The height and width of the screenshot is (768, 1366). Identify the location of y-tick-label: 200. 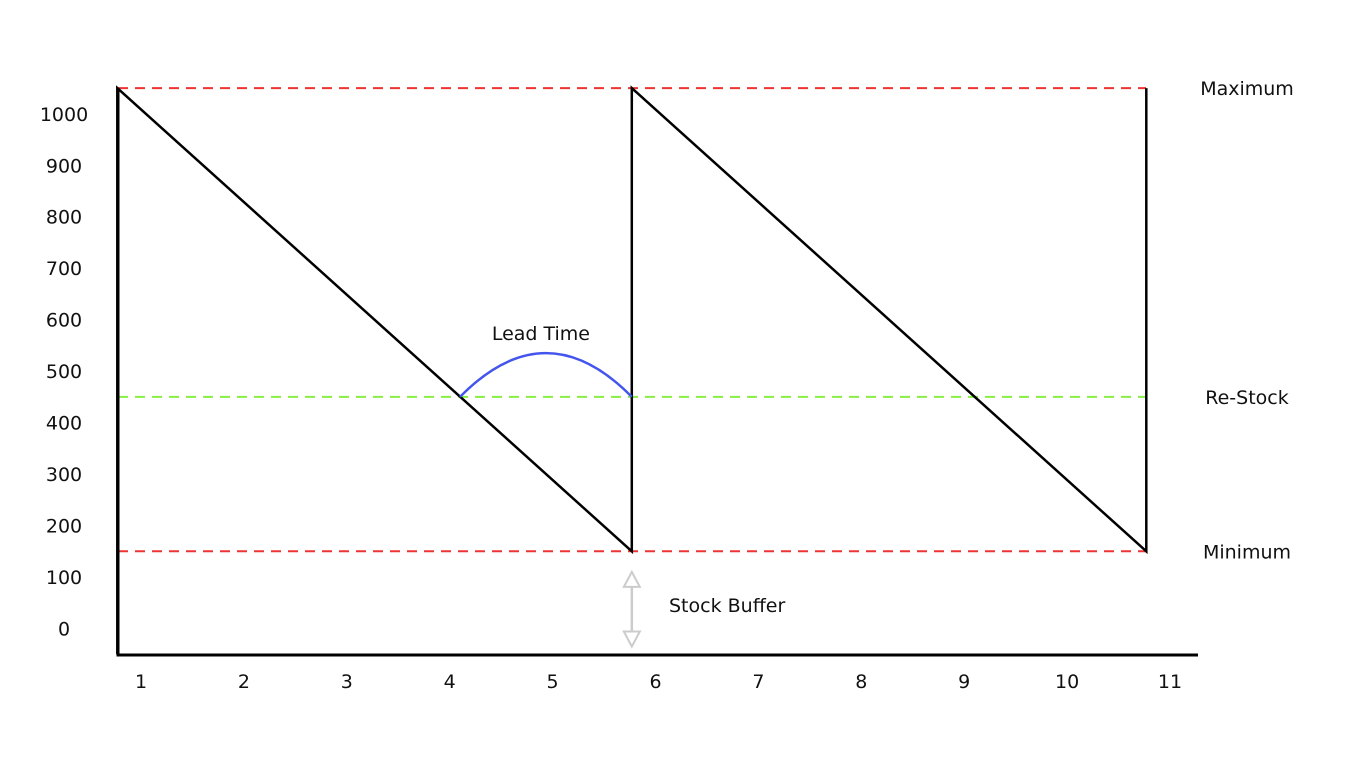
(64, 527).